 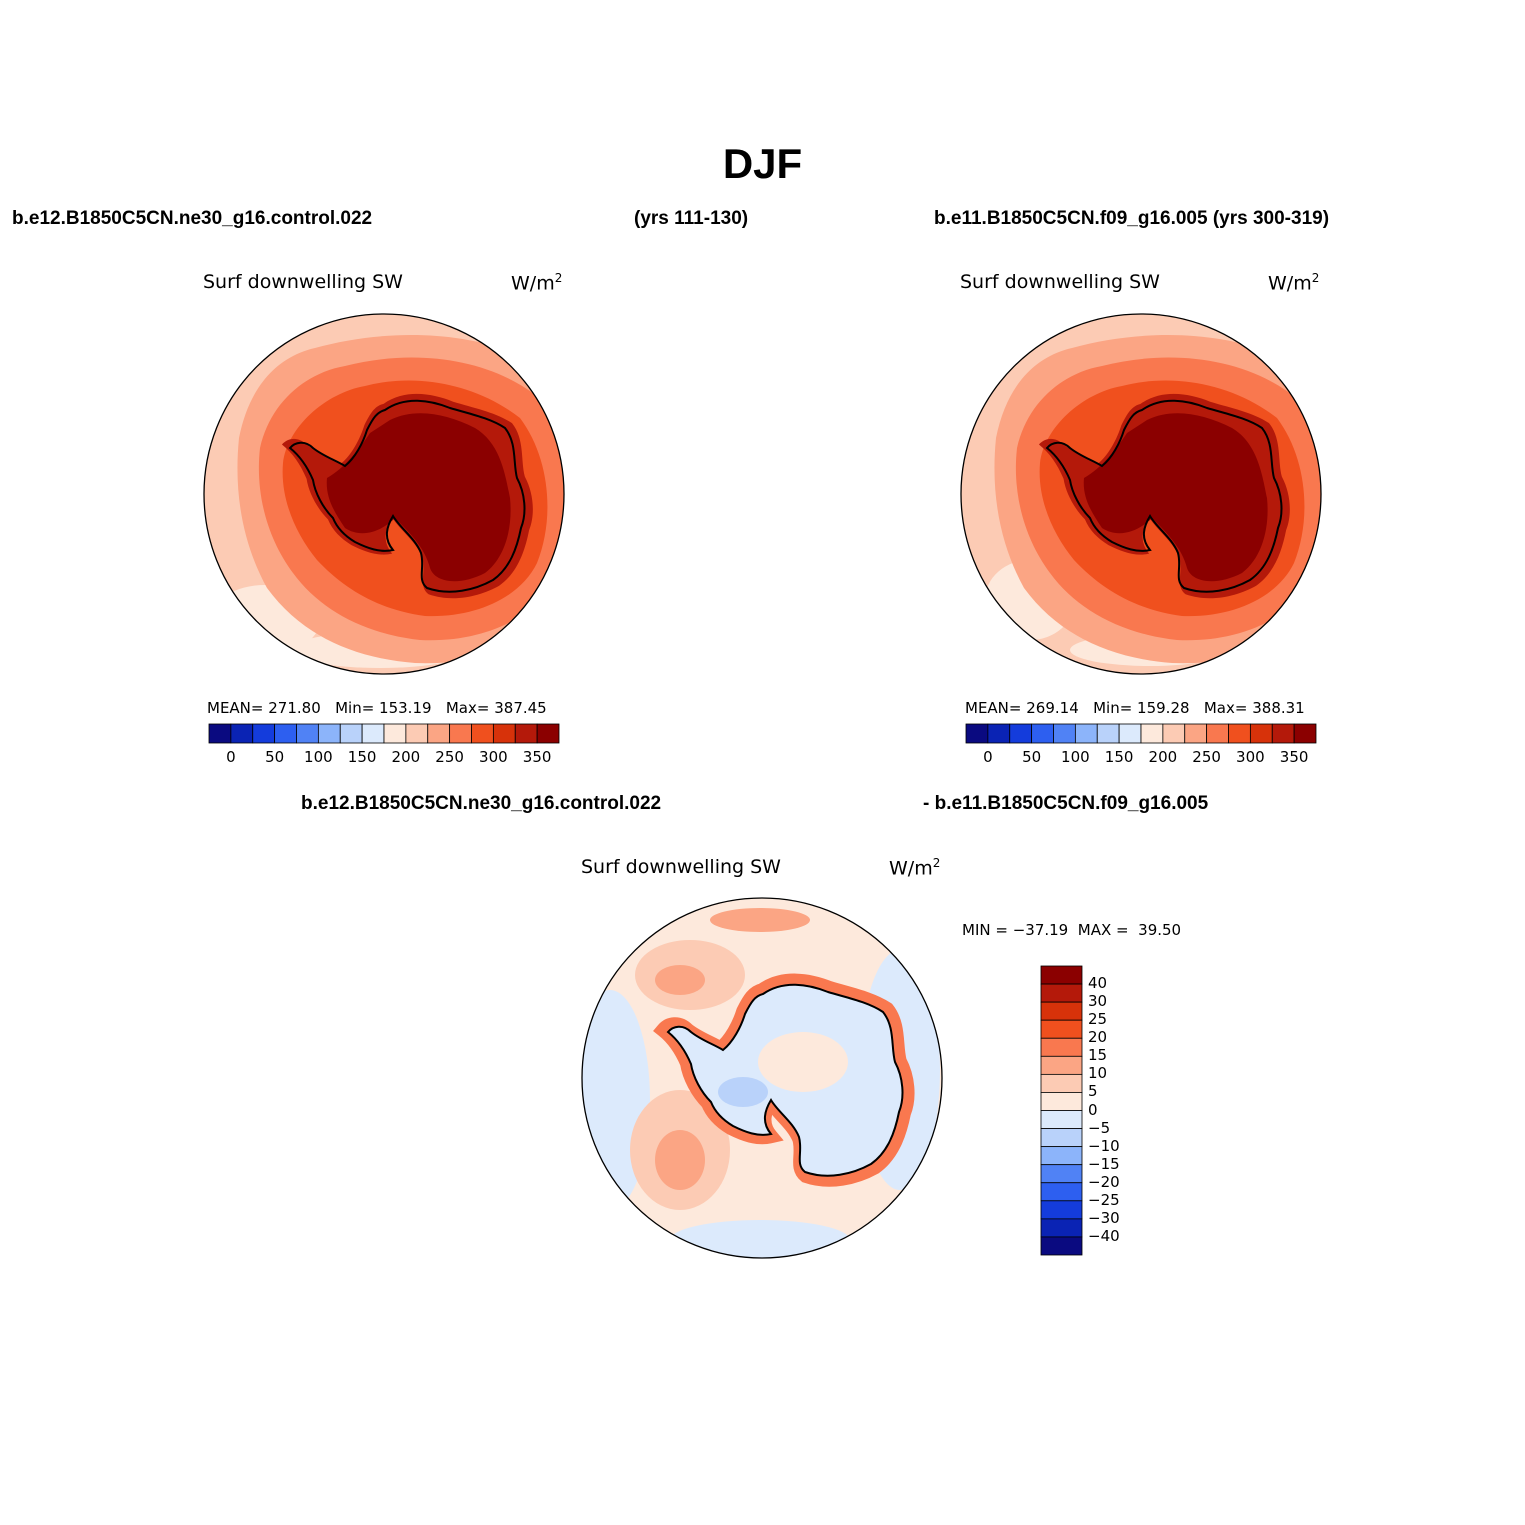 What do you see at coordinates (1098, 983) in the screenshot?
I see `colorbar-tick-label: 40` at bounding box center [1098, 983].